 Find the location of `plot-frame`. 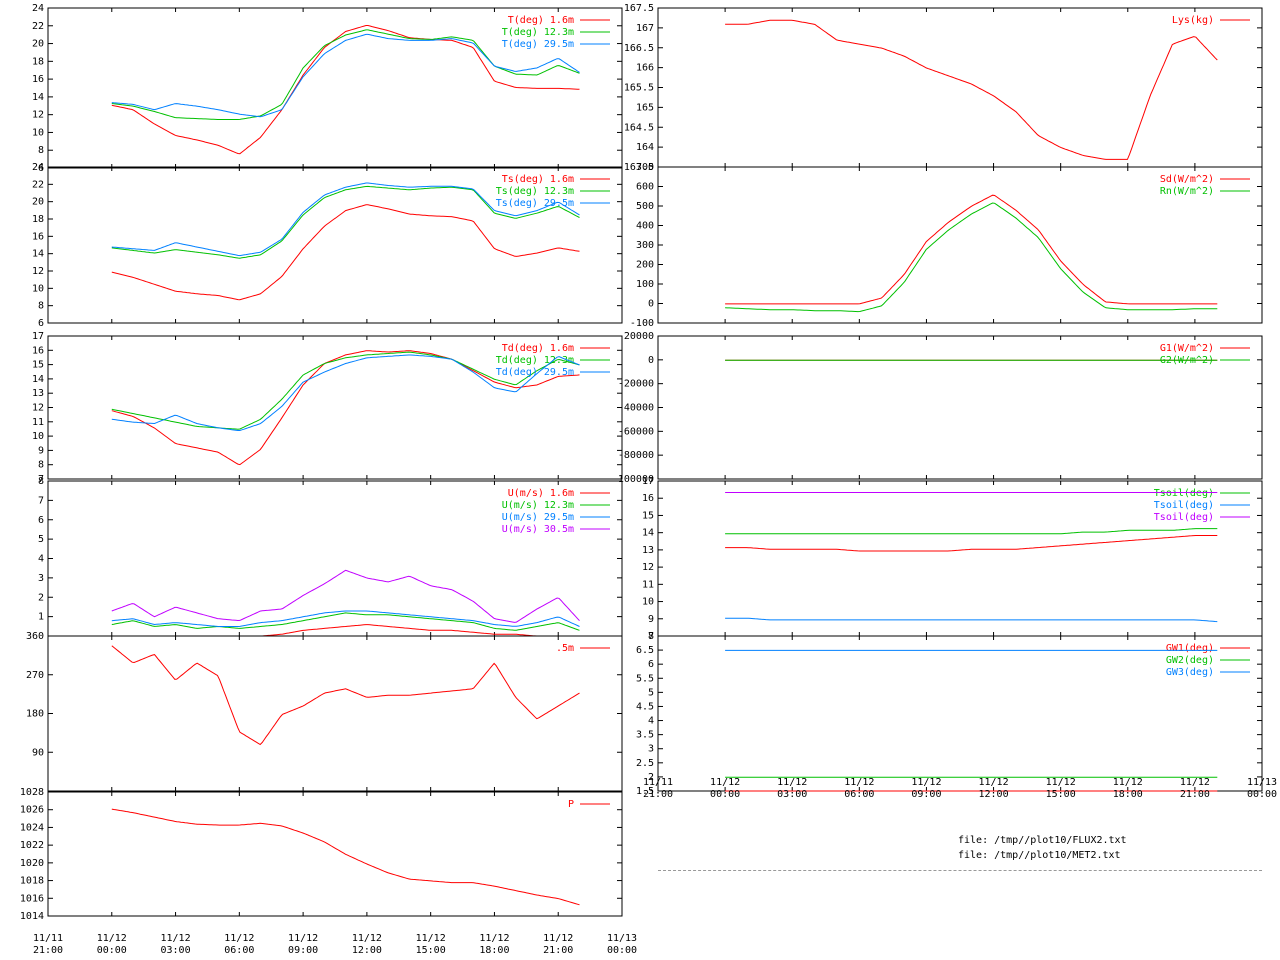

plot-frame is located at coordinates (335, 88).